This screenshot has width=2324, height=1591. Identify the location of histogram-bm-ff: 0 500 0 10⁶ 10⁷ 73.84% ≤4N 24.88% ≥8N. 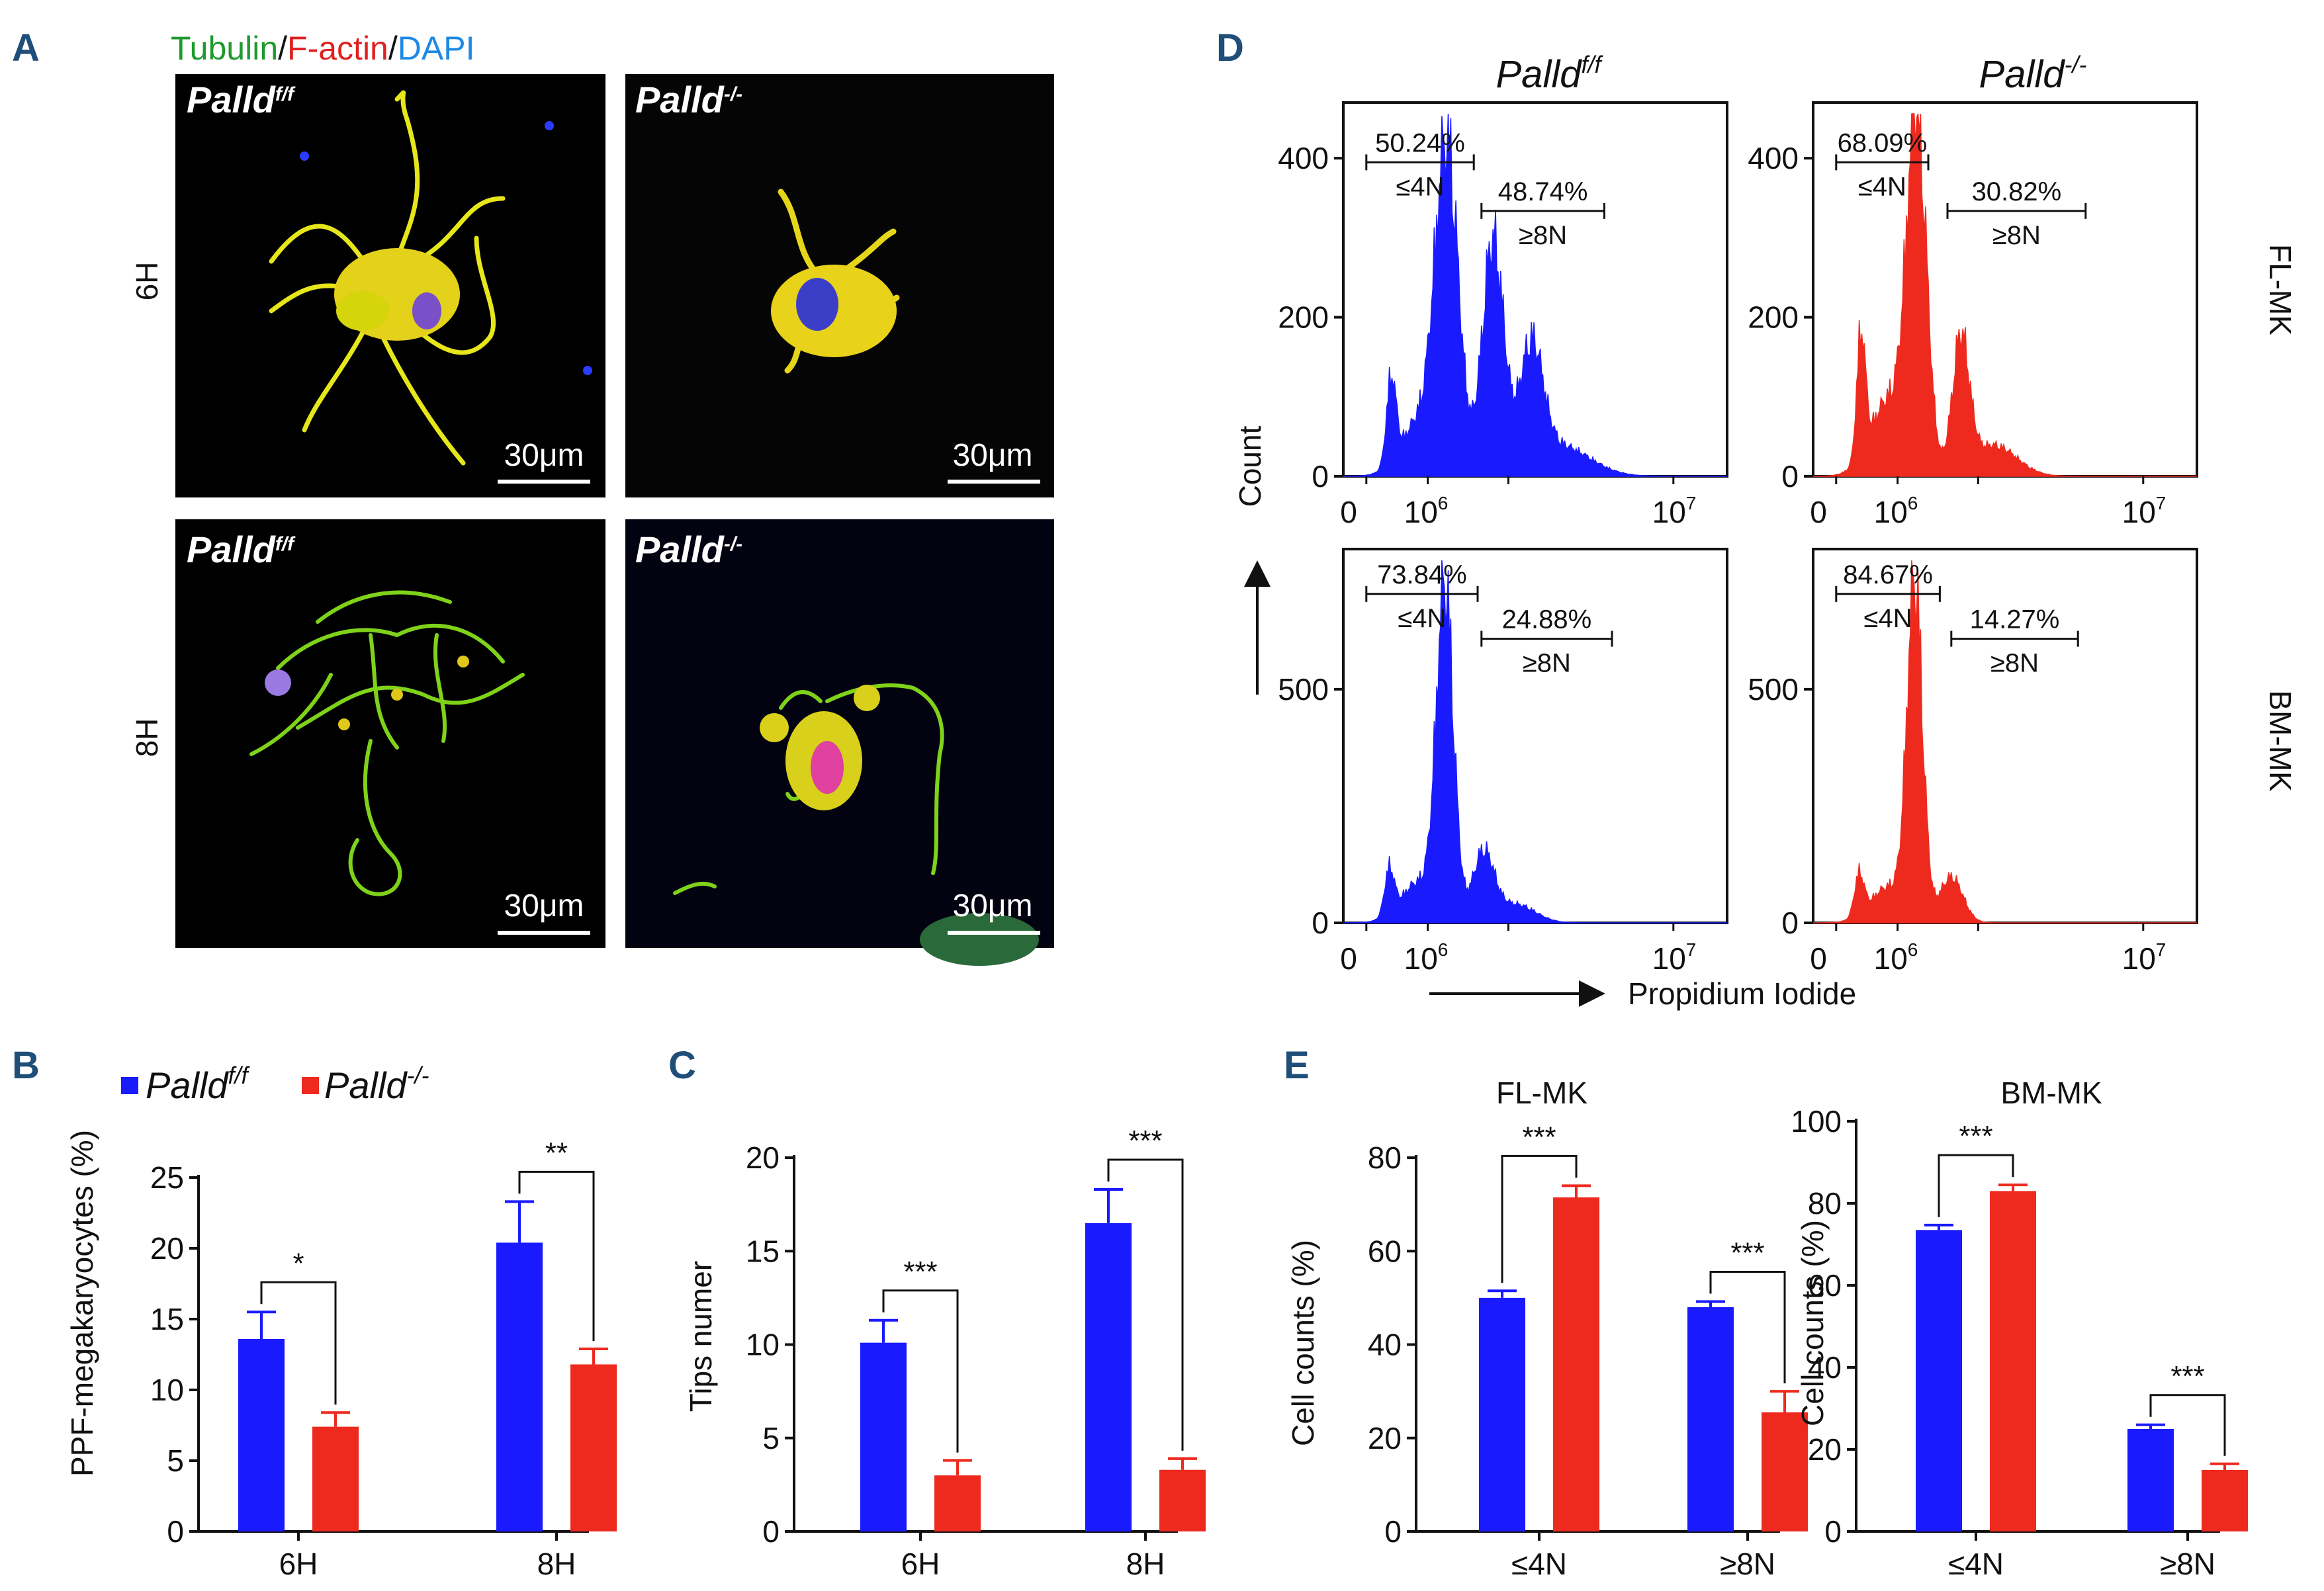
(1503, 762).